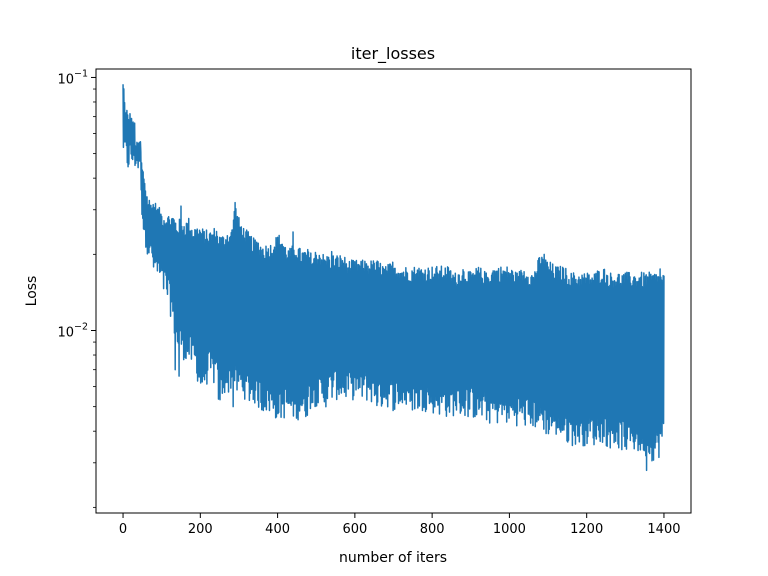 This screenshot has width=768, height=576. Describe the element at coordinates (123, 529) in the screenshot. I see `x-tick-label: 0` at that location.